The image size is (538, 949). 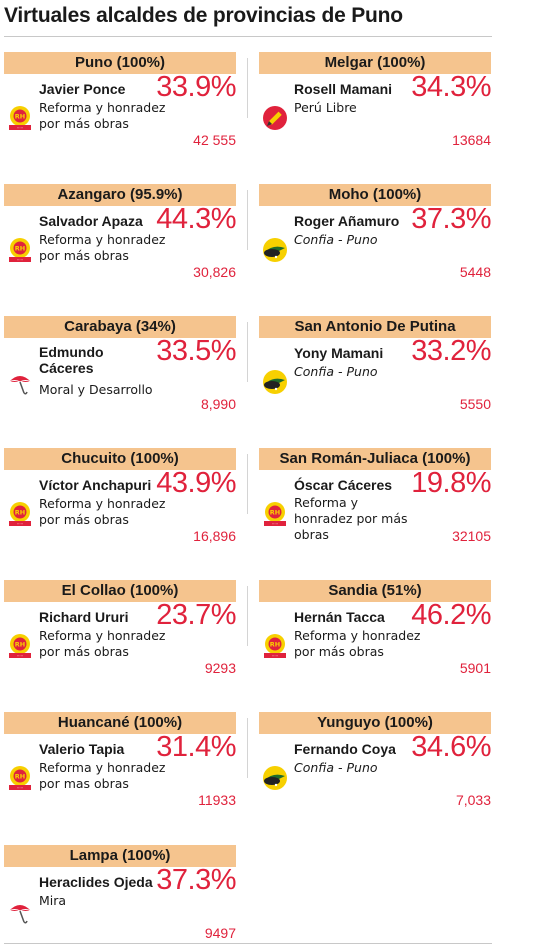 What do you see at coordinates (375, 591) in the screenshot?
I see `province-header: Sandia (51%)` at bounding box center [375, 591].